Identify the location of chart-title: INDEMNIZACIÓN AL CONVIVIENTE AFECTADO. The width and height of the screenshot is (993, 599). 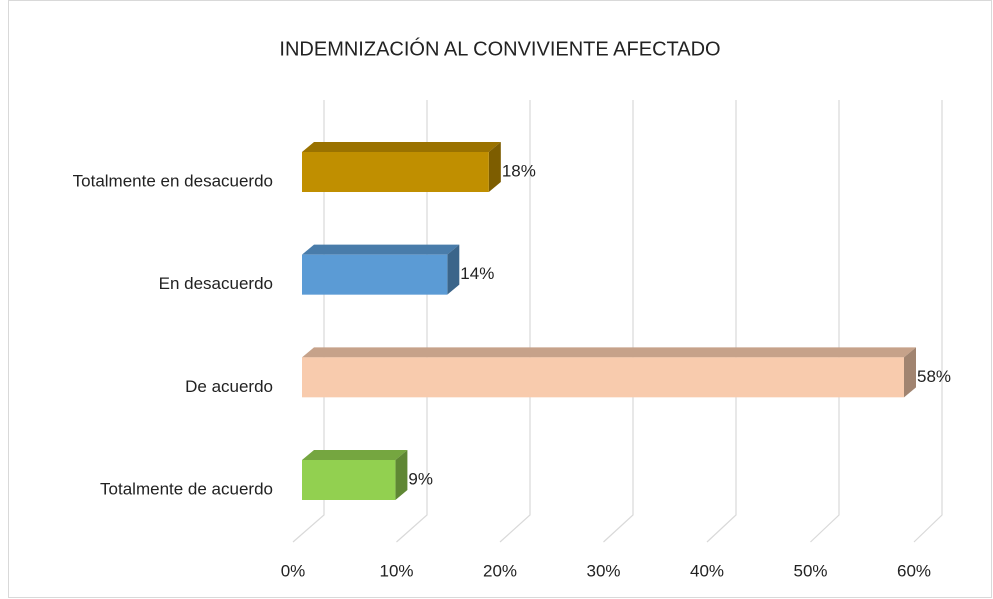
(499, 48).